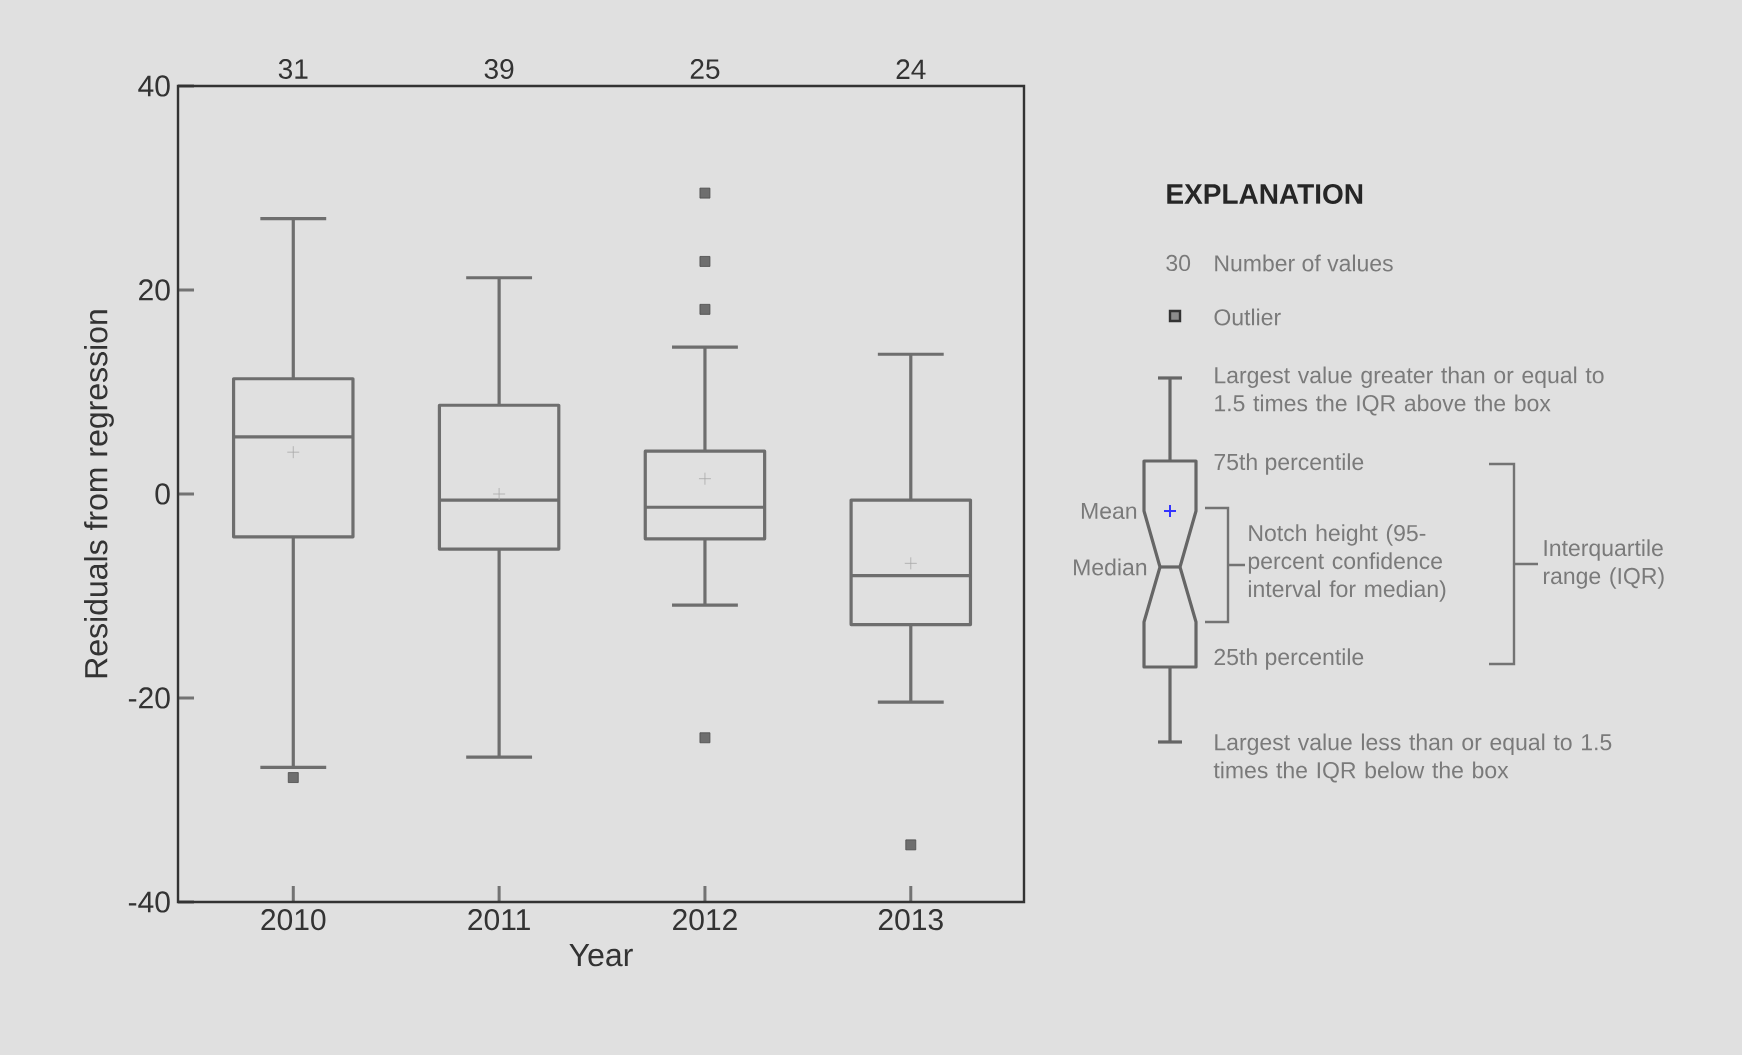 The width and height of the screenshot is (1742, 1055). I want to click on text: Median, so click(1110, 567).